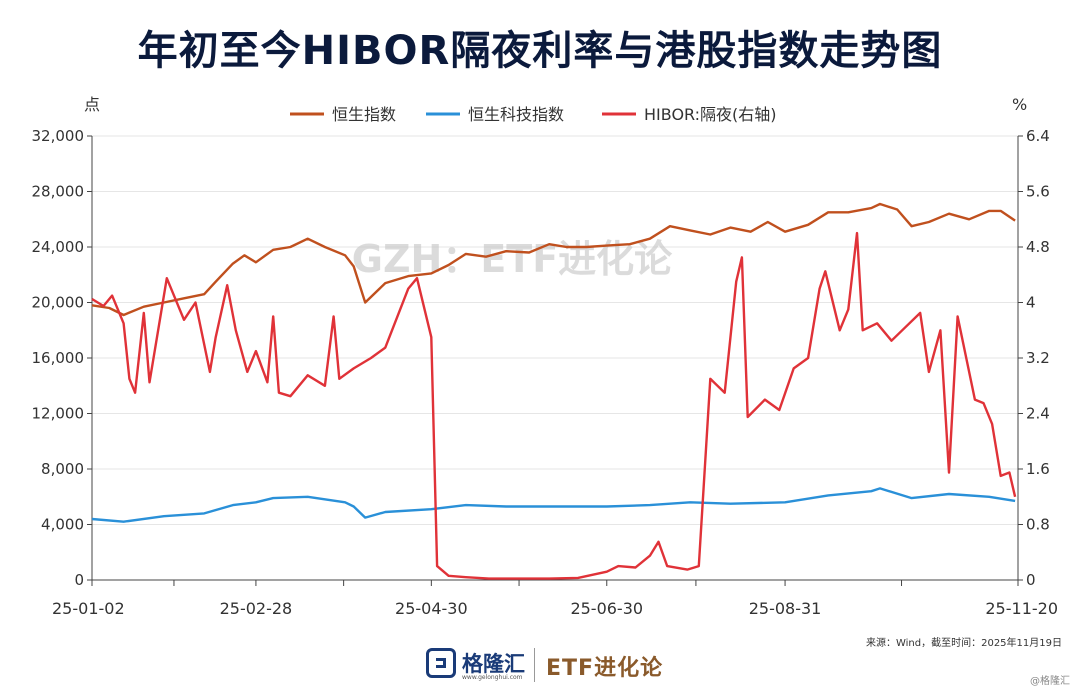 The width and height of the screenshot is (1080, 698). Describe the element at coordinates (431, 608) in the screenshot. I see `xtick-label: 25-04-30` at that location.